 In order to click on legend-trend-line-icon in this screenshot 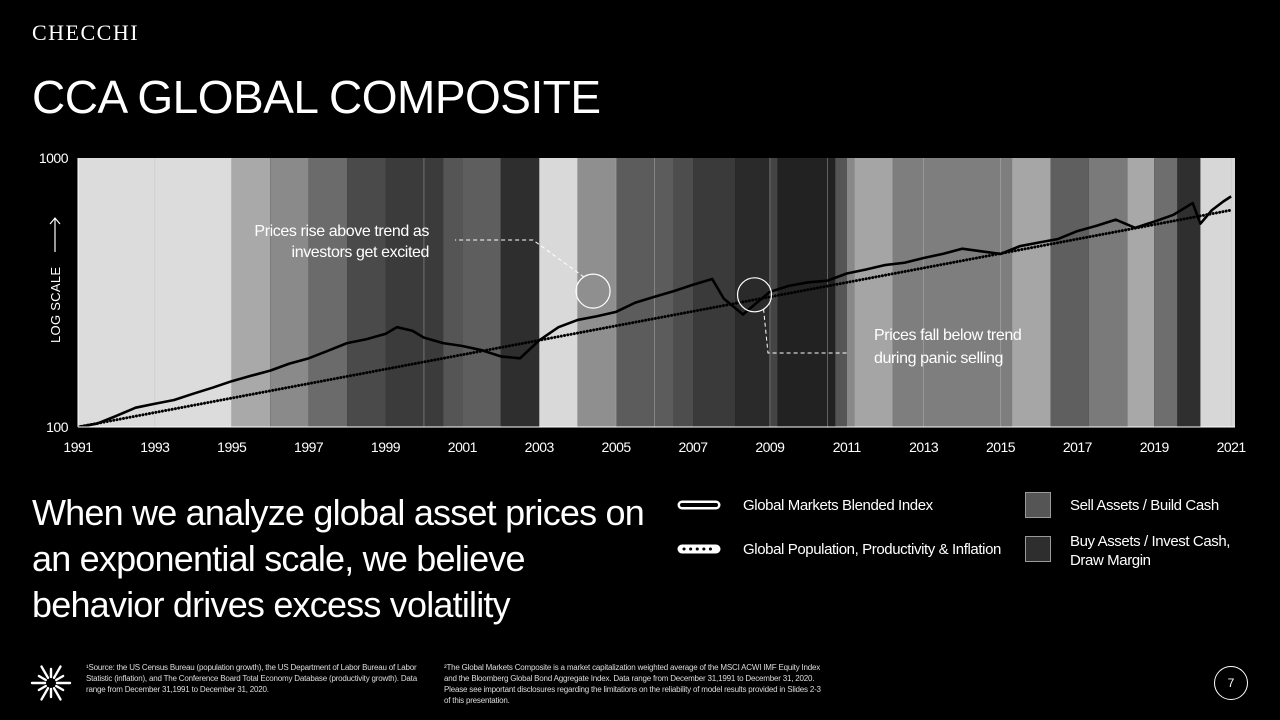, I will do `click(699, 549)`.